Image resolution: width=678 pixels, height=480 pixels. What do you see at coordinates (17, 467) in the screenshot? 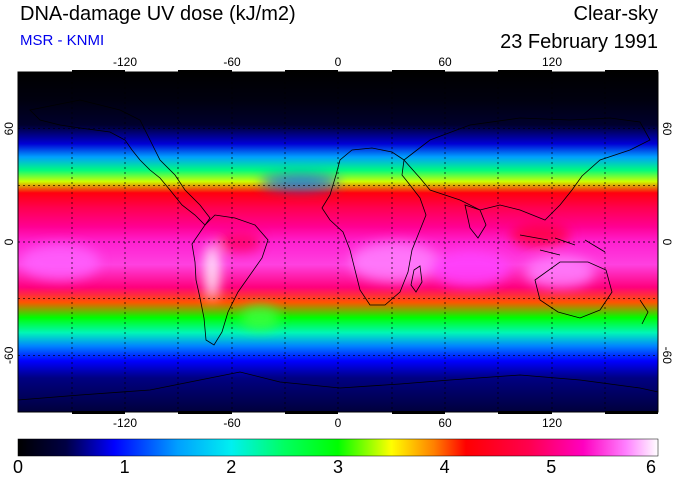
I see `colorbar-label: 0` at bounding box center [17, 467].